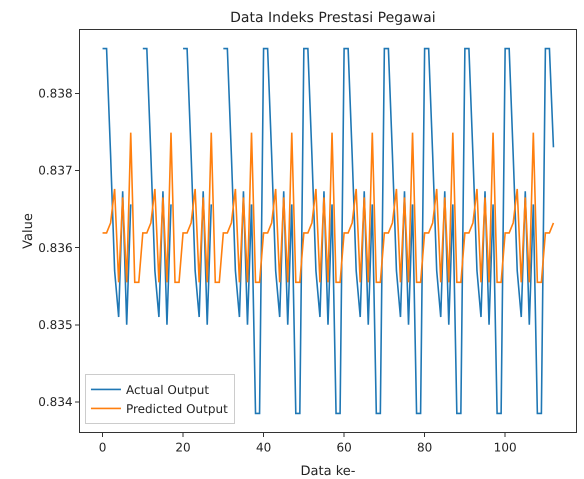  I want to click on chart-title: Data Indeks Prestasi Pegawai, so click(333, 18).